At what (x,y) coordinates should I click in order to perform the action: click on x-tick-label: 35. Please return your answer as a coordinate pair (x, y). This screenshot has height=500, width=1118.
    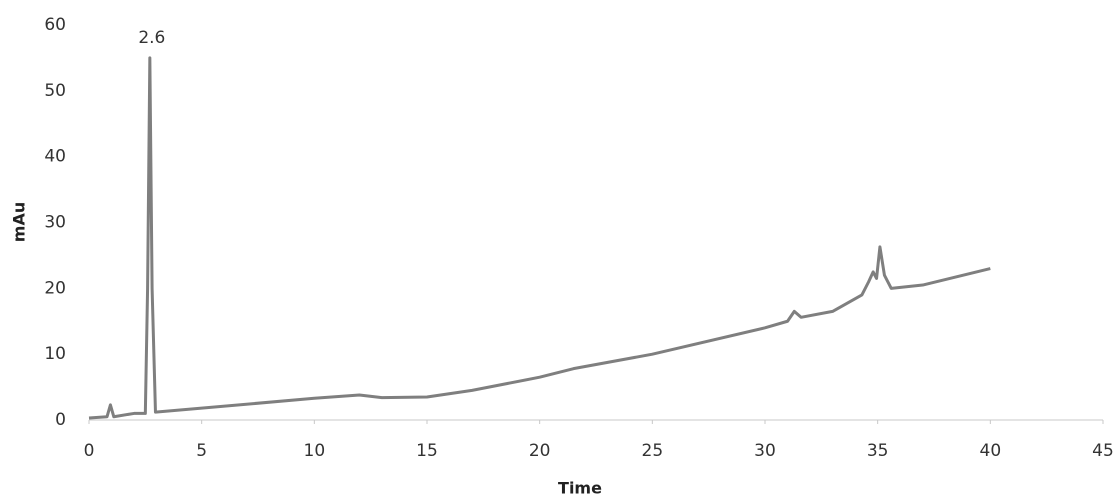
    Looking at the image, I should click on (878, 451).